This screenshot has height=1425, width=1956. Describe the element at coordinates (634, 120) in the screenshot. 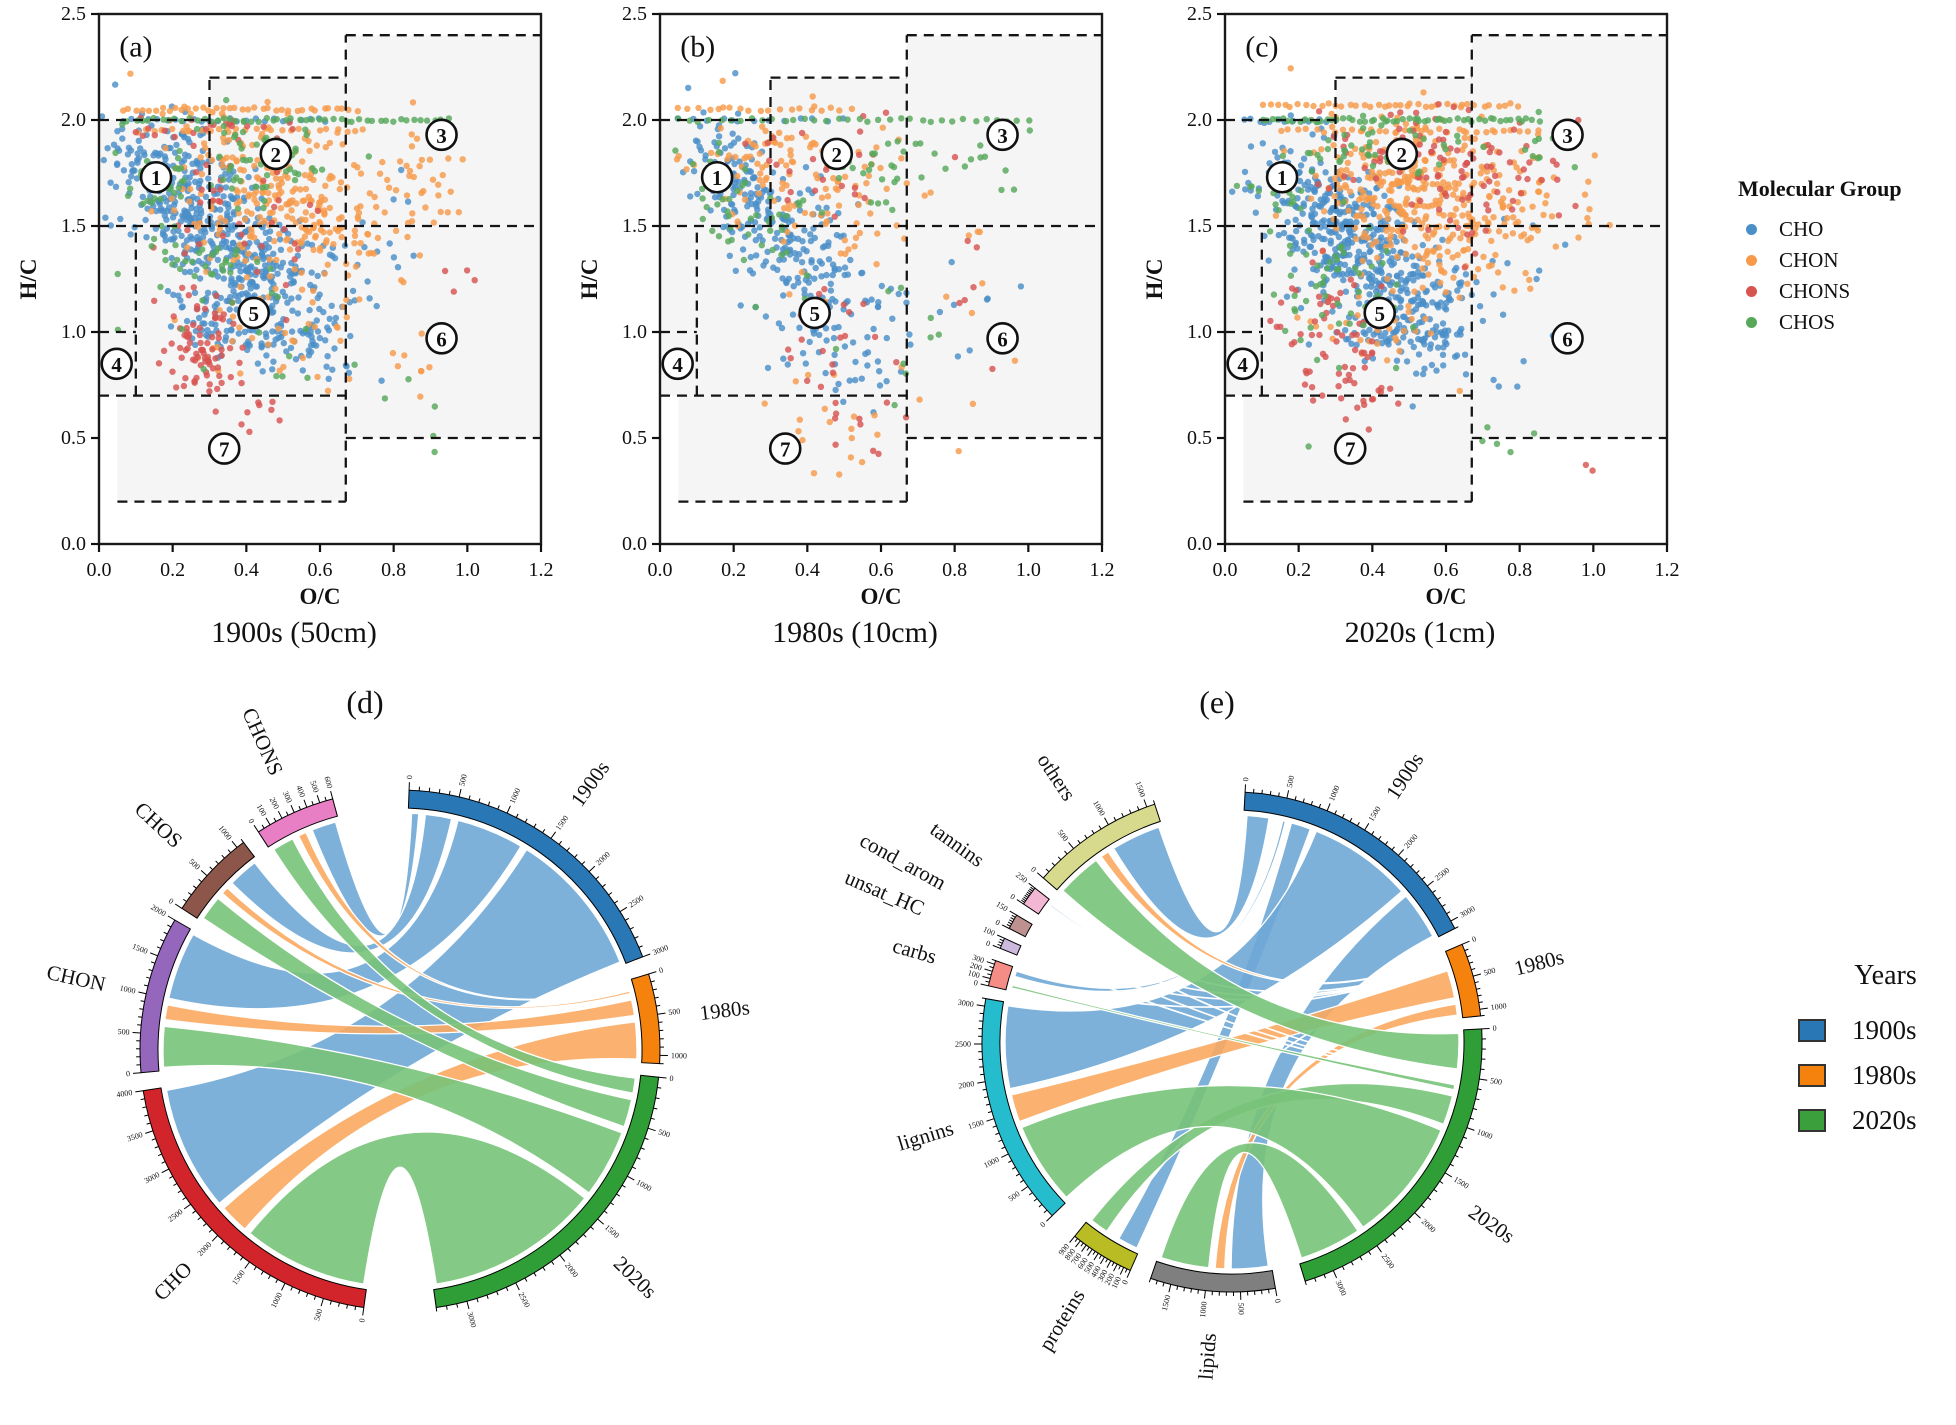

I see `svg-text: 2.0` at that location.